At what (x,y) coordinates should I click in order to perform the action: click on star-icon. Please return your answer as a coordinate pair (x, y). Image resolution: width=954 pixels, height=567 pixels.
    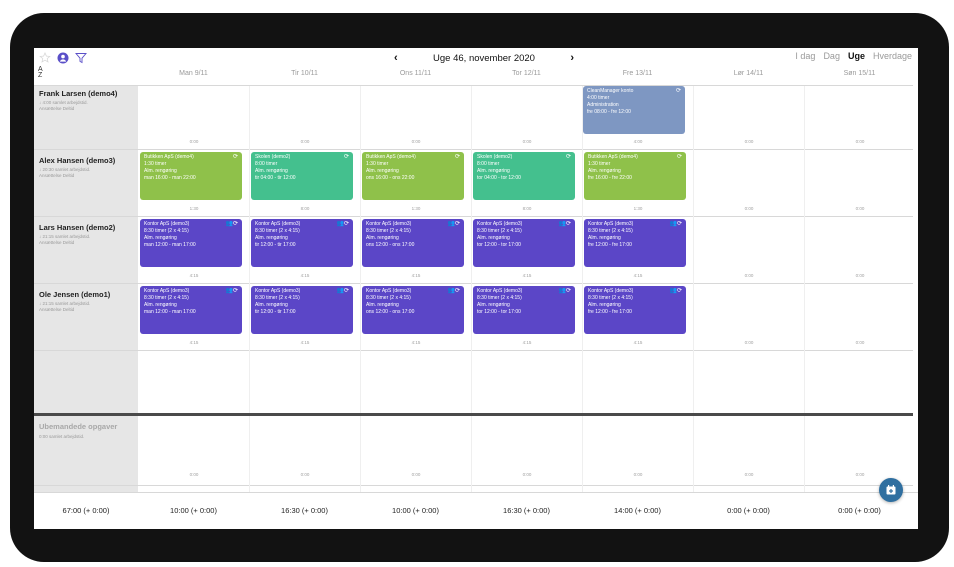
    Looking at the image, I should click on (45, 58).